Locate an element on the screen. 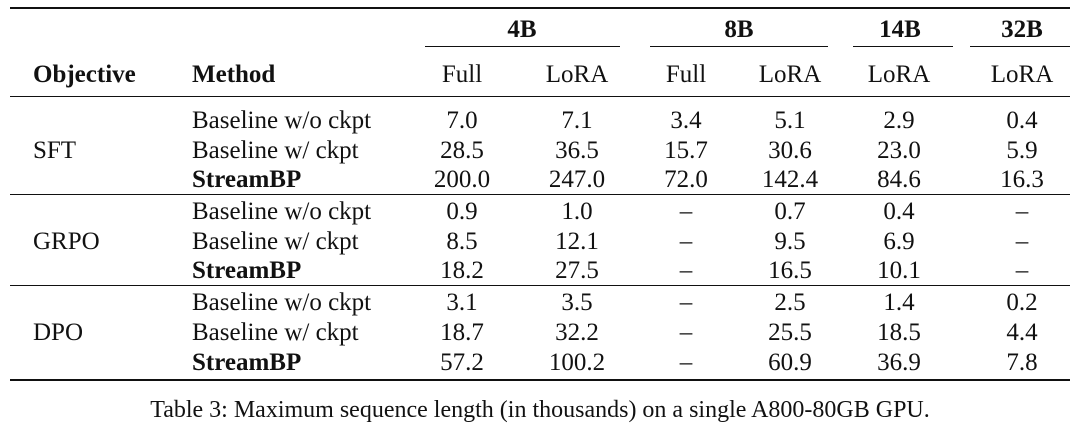  method-header: Method is located at coordinates (234, 74).